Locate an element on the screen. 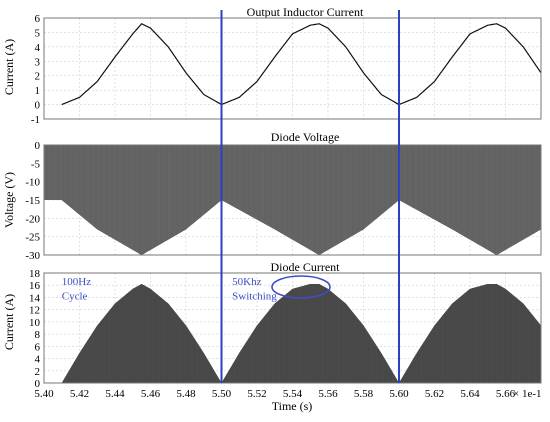 The height and width of the screenshot is (422, 550). y-tick-label: -1 is located at coordinates (35, 120).